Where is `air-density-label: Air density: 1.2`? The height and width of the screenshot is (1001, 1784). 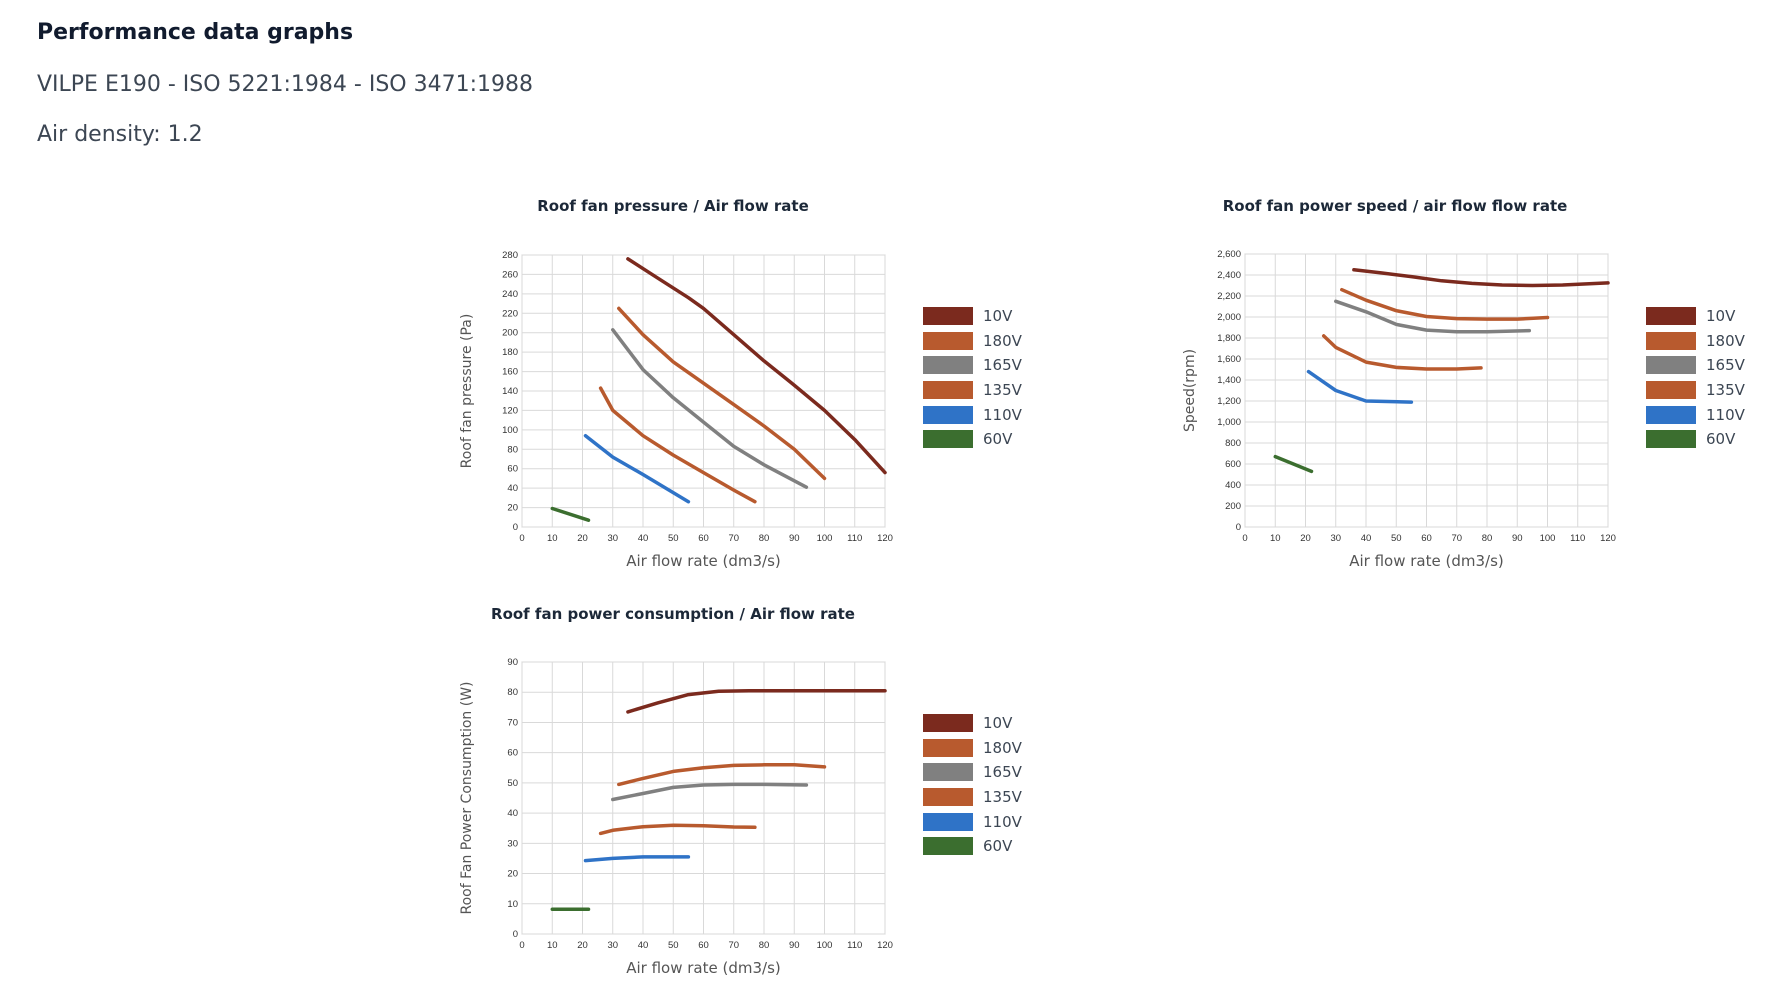
air-density-label: Air density: 1.2 is located at coordinates (120, 134).